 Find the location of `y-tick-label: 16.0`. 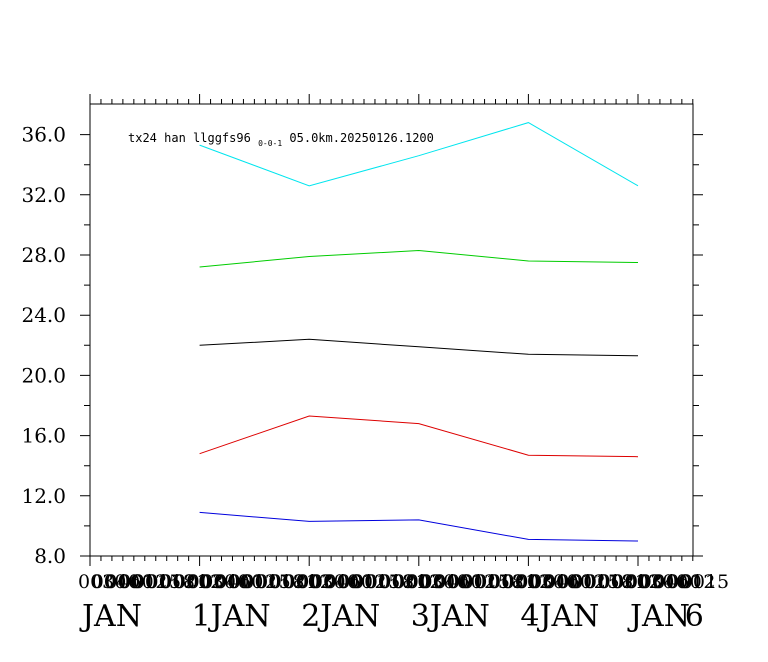

y-tick-label: 16.0 is located at coordinates (43, 436).